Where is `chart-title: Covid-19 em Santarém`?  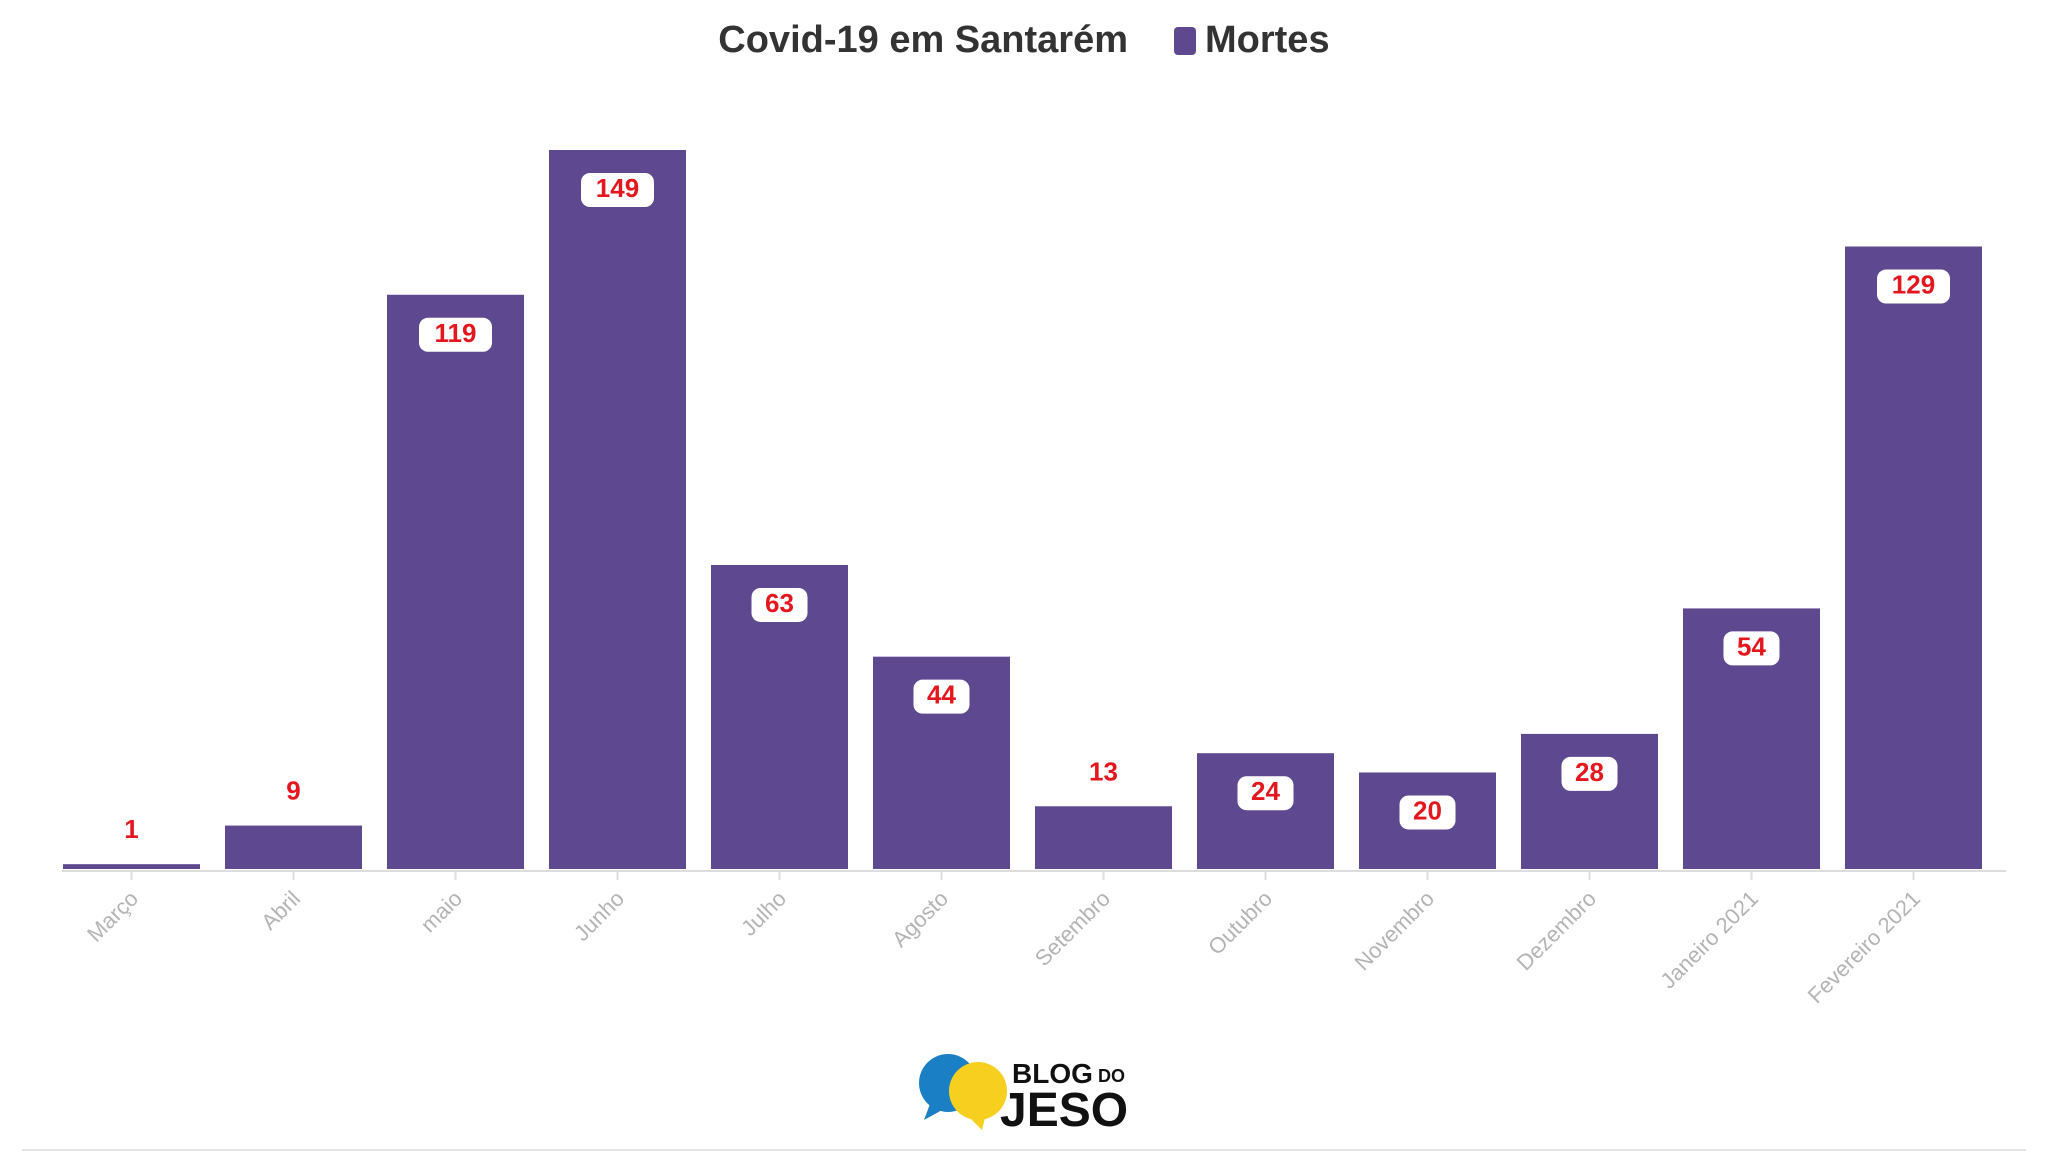 chart-title: Covid-19 em Santarém is located at coordinates (923, 40).